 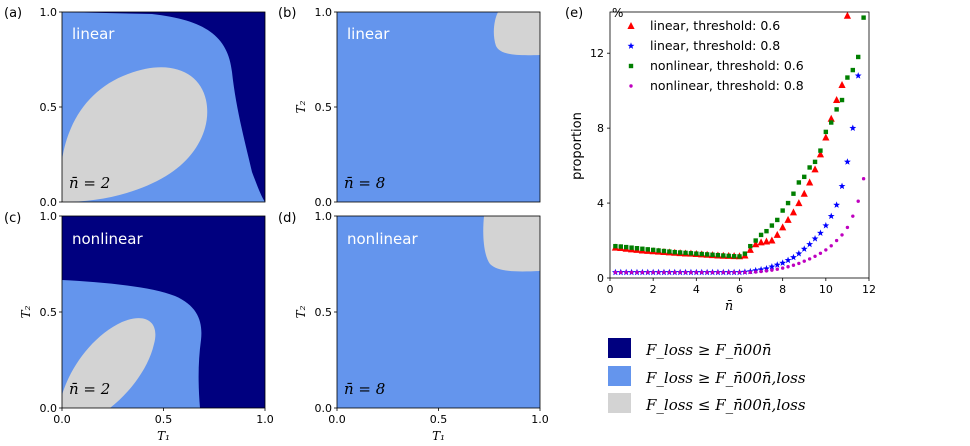 What do you see at coordinates (619, 403) in the screenshot?
I see `legend-swatch-light` at bounding box center [619, 403].